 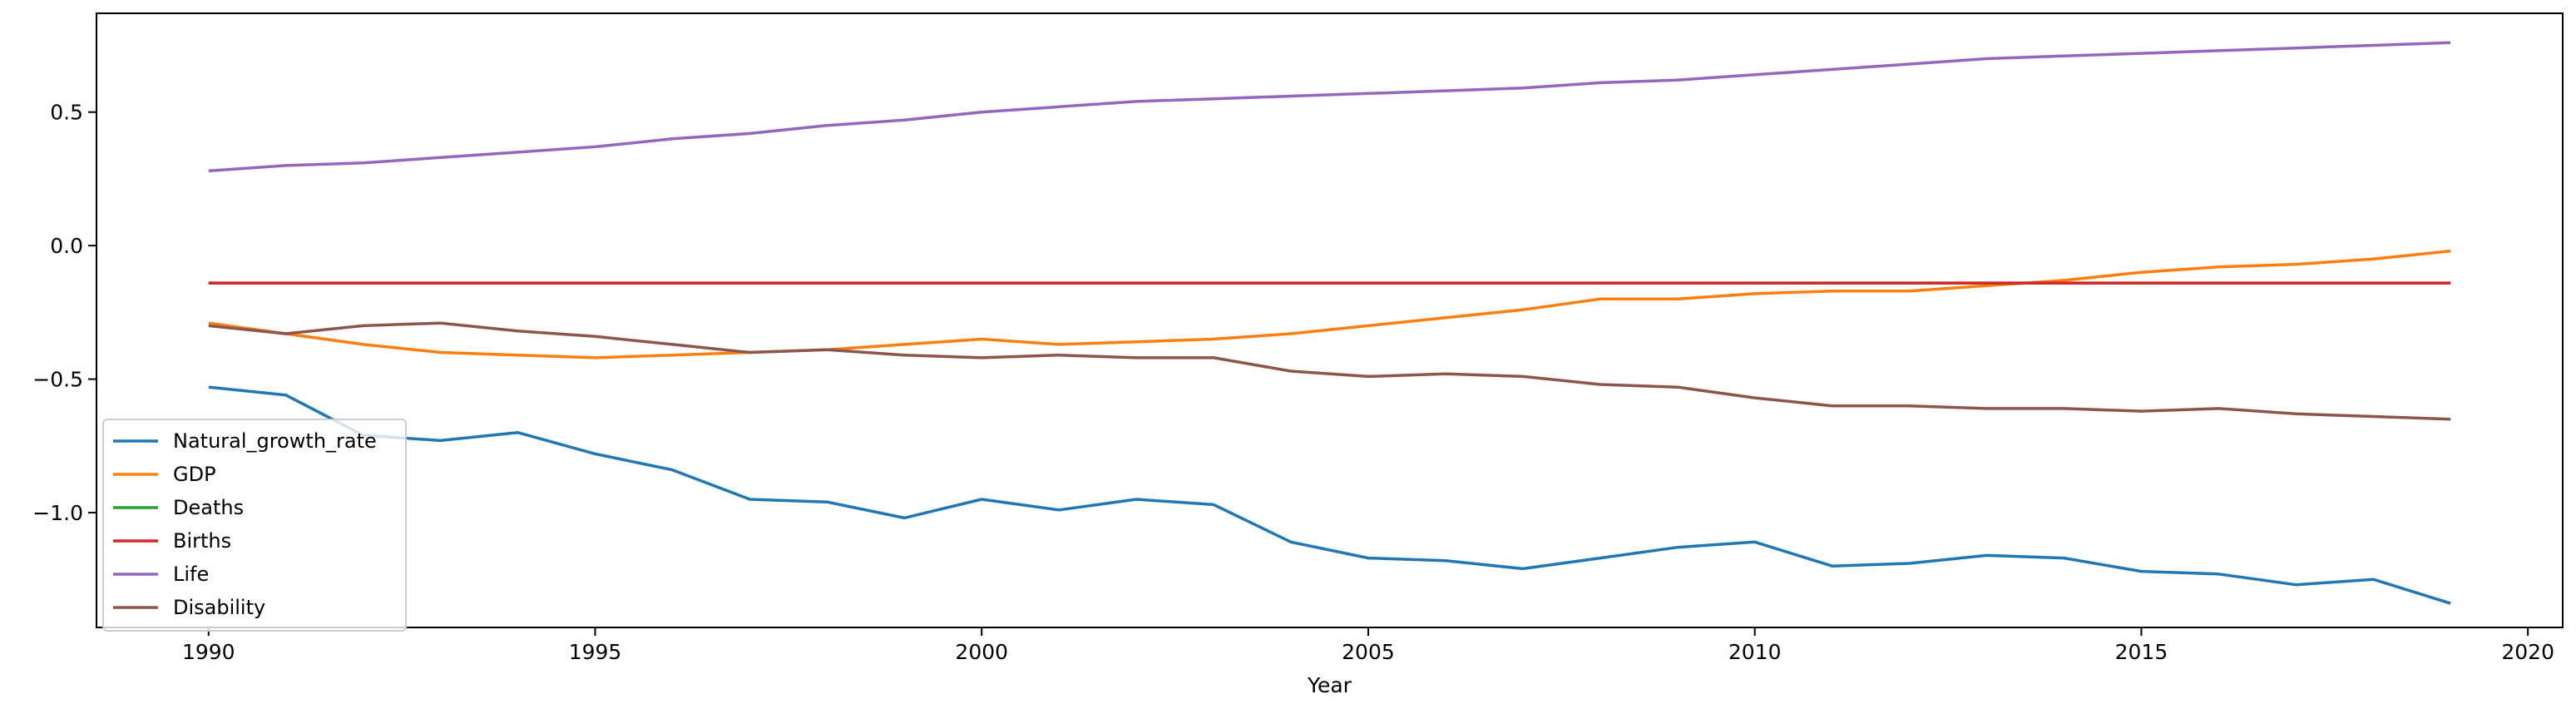 I want to click on legend-label: Deaths, so click(x=208, y=508).